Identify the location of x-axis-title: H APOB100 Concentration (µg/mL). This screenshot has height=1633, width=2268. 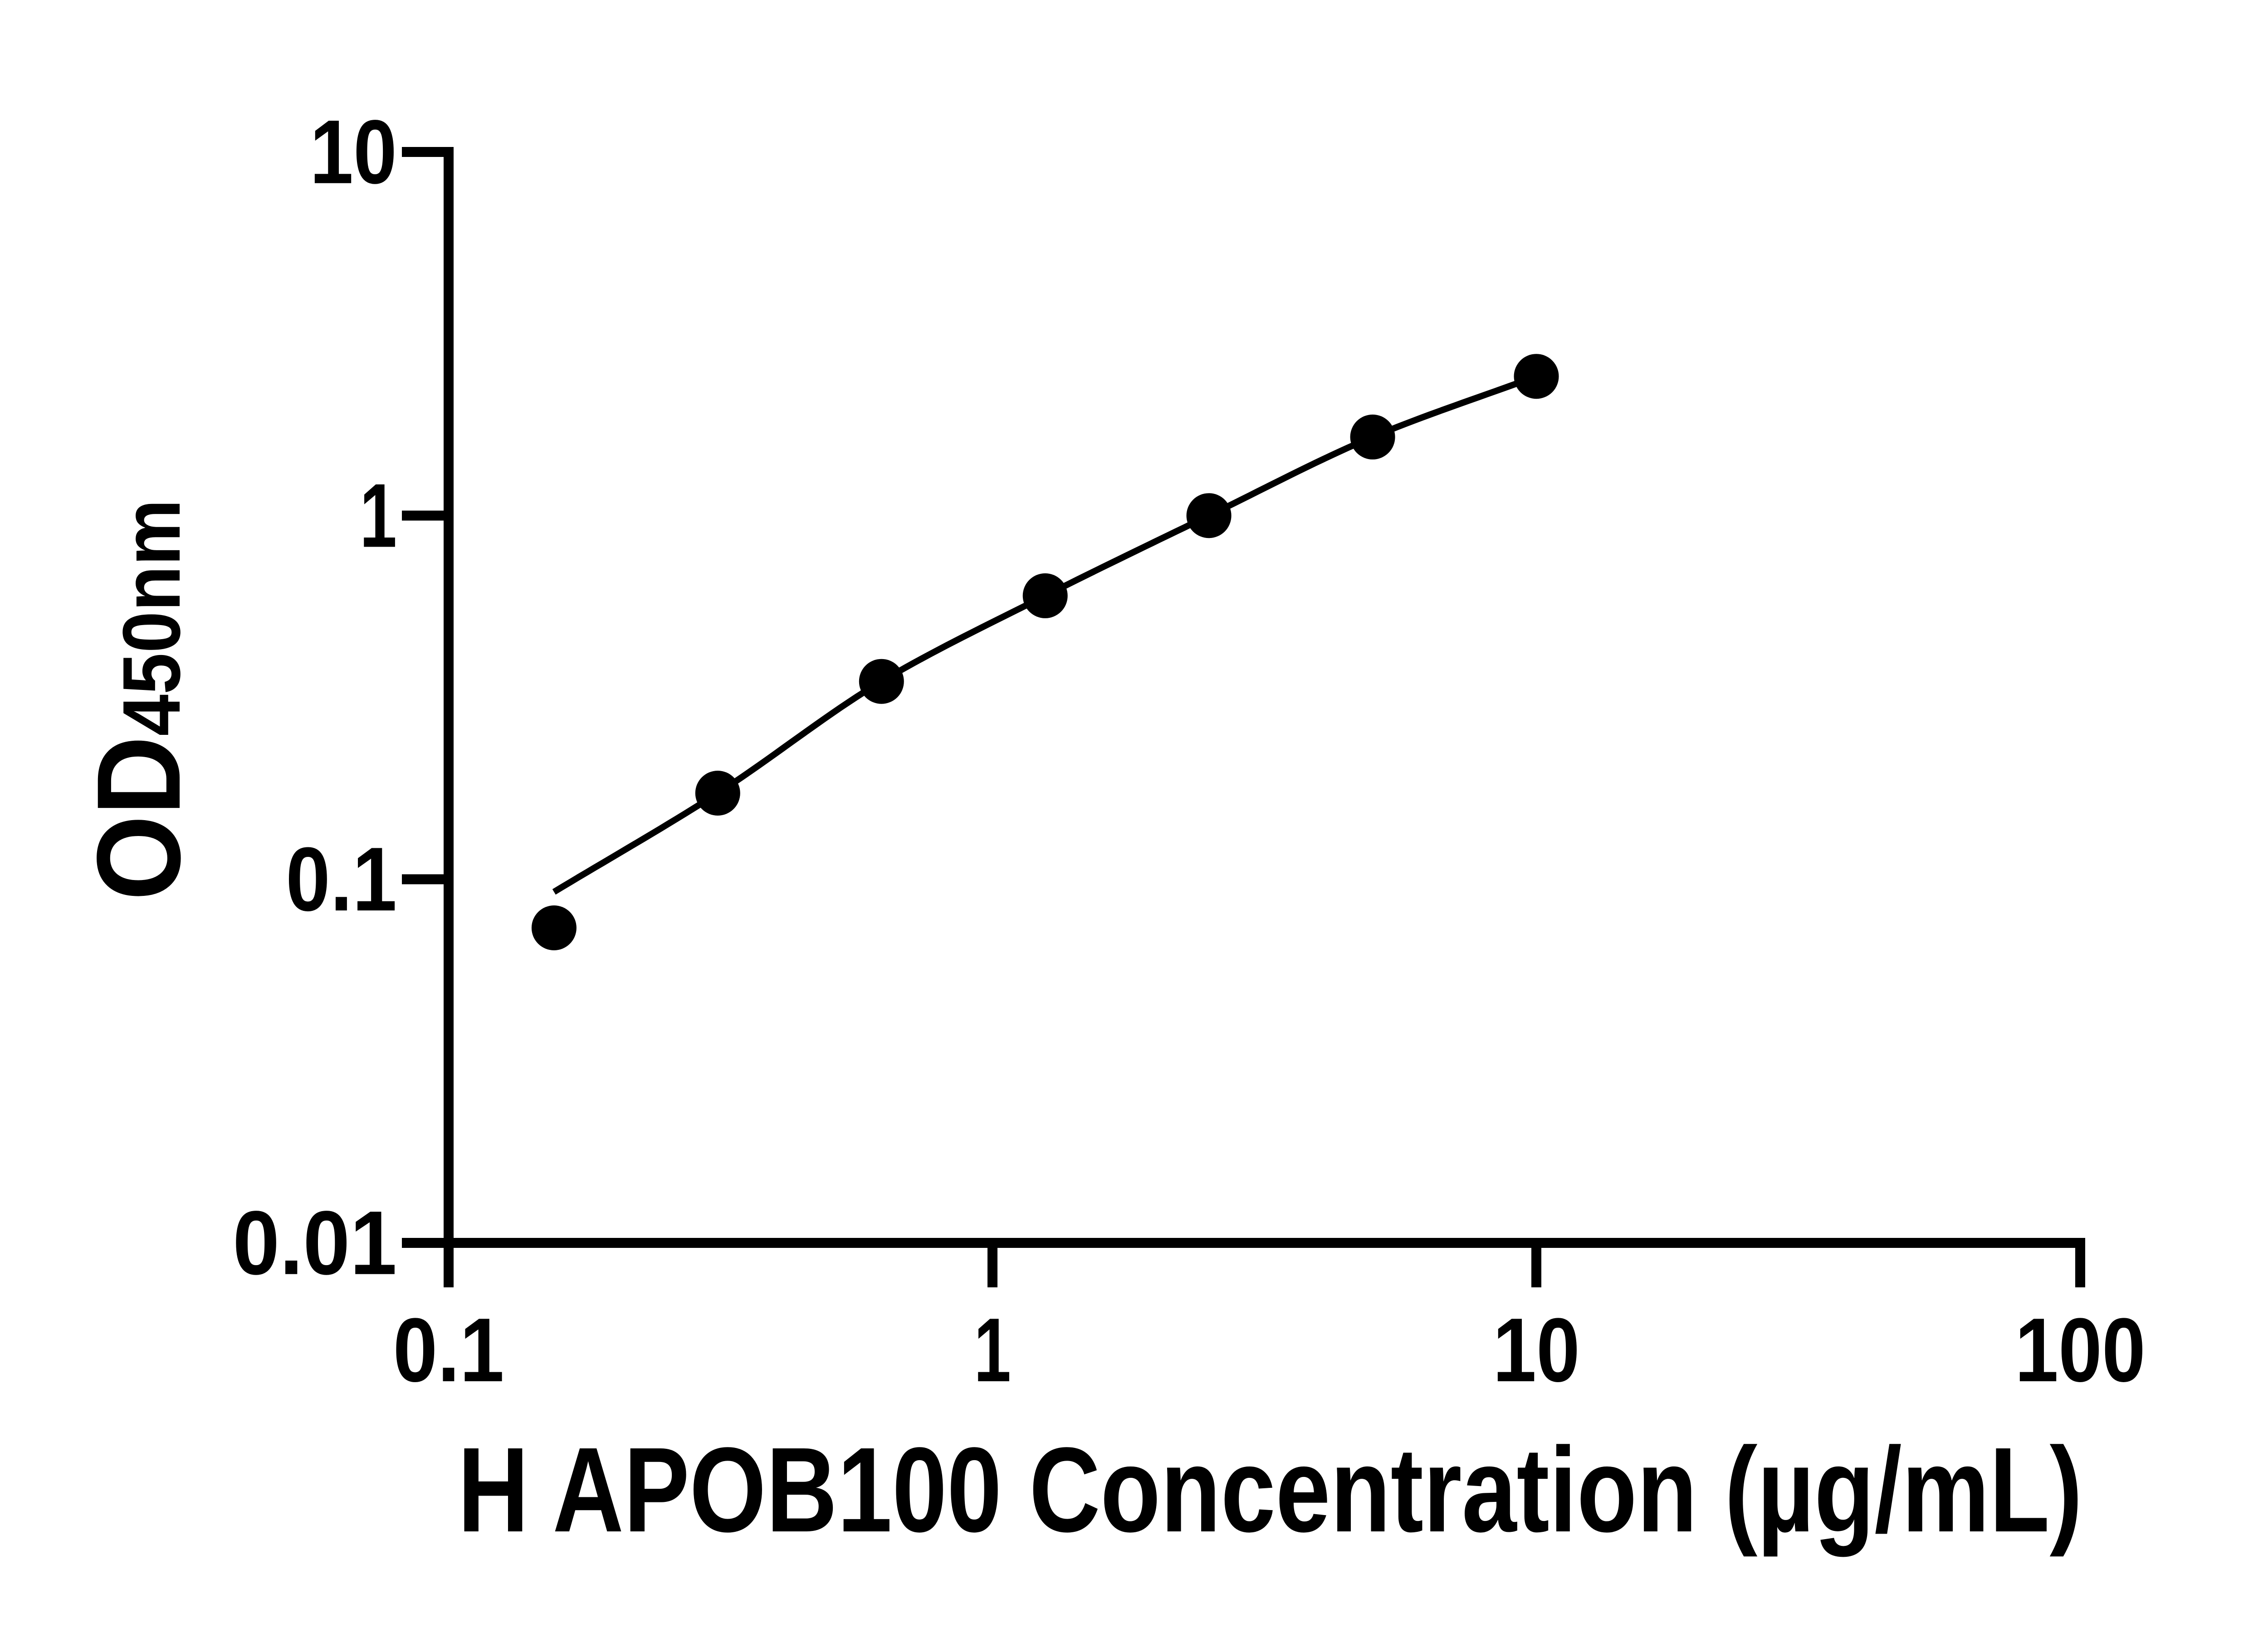
(1270, 1490).